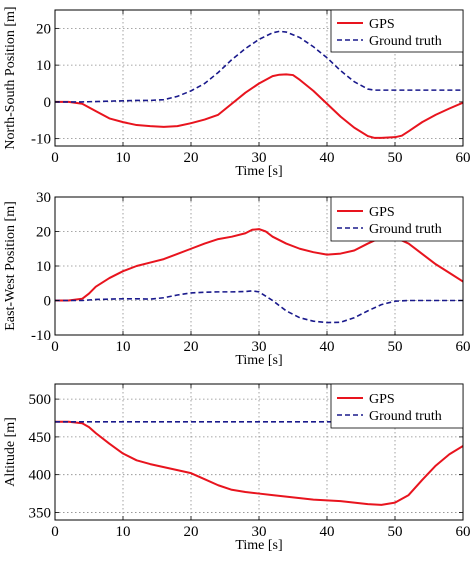 This screenshot has height=563, width=474. Describe the element at coordinates (40, 513) in the screenshot. I see `y-tick-label: 350` at that location.